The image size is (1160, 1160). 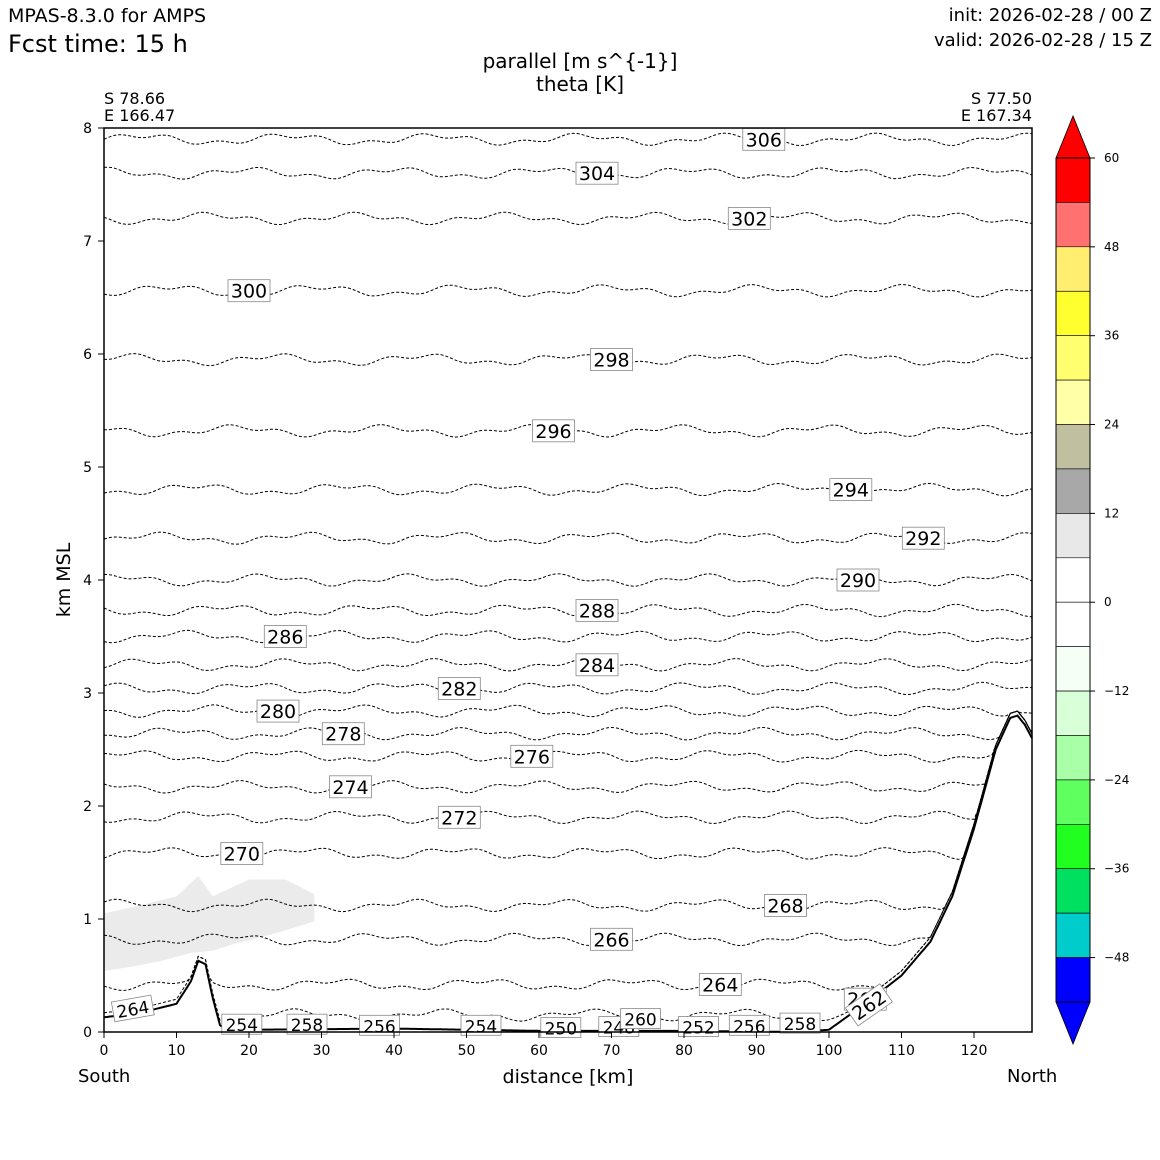 I want to click on shading-layer, so click(x=209, y=923).